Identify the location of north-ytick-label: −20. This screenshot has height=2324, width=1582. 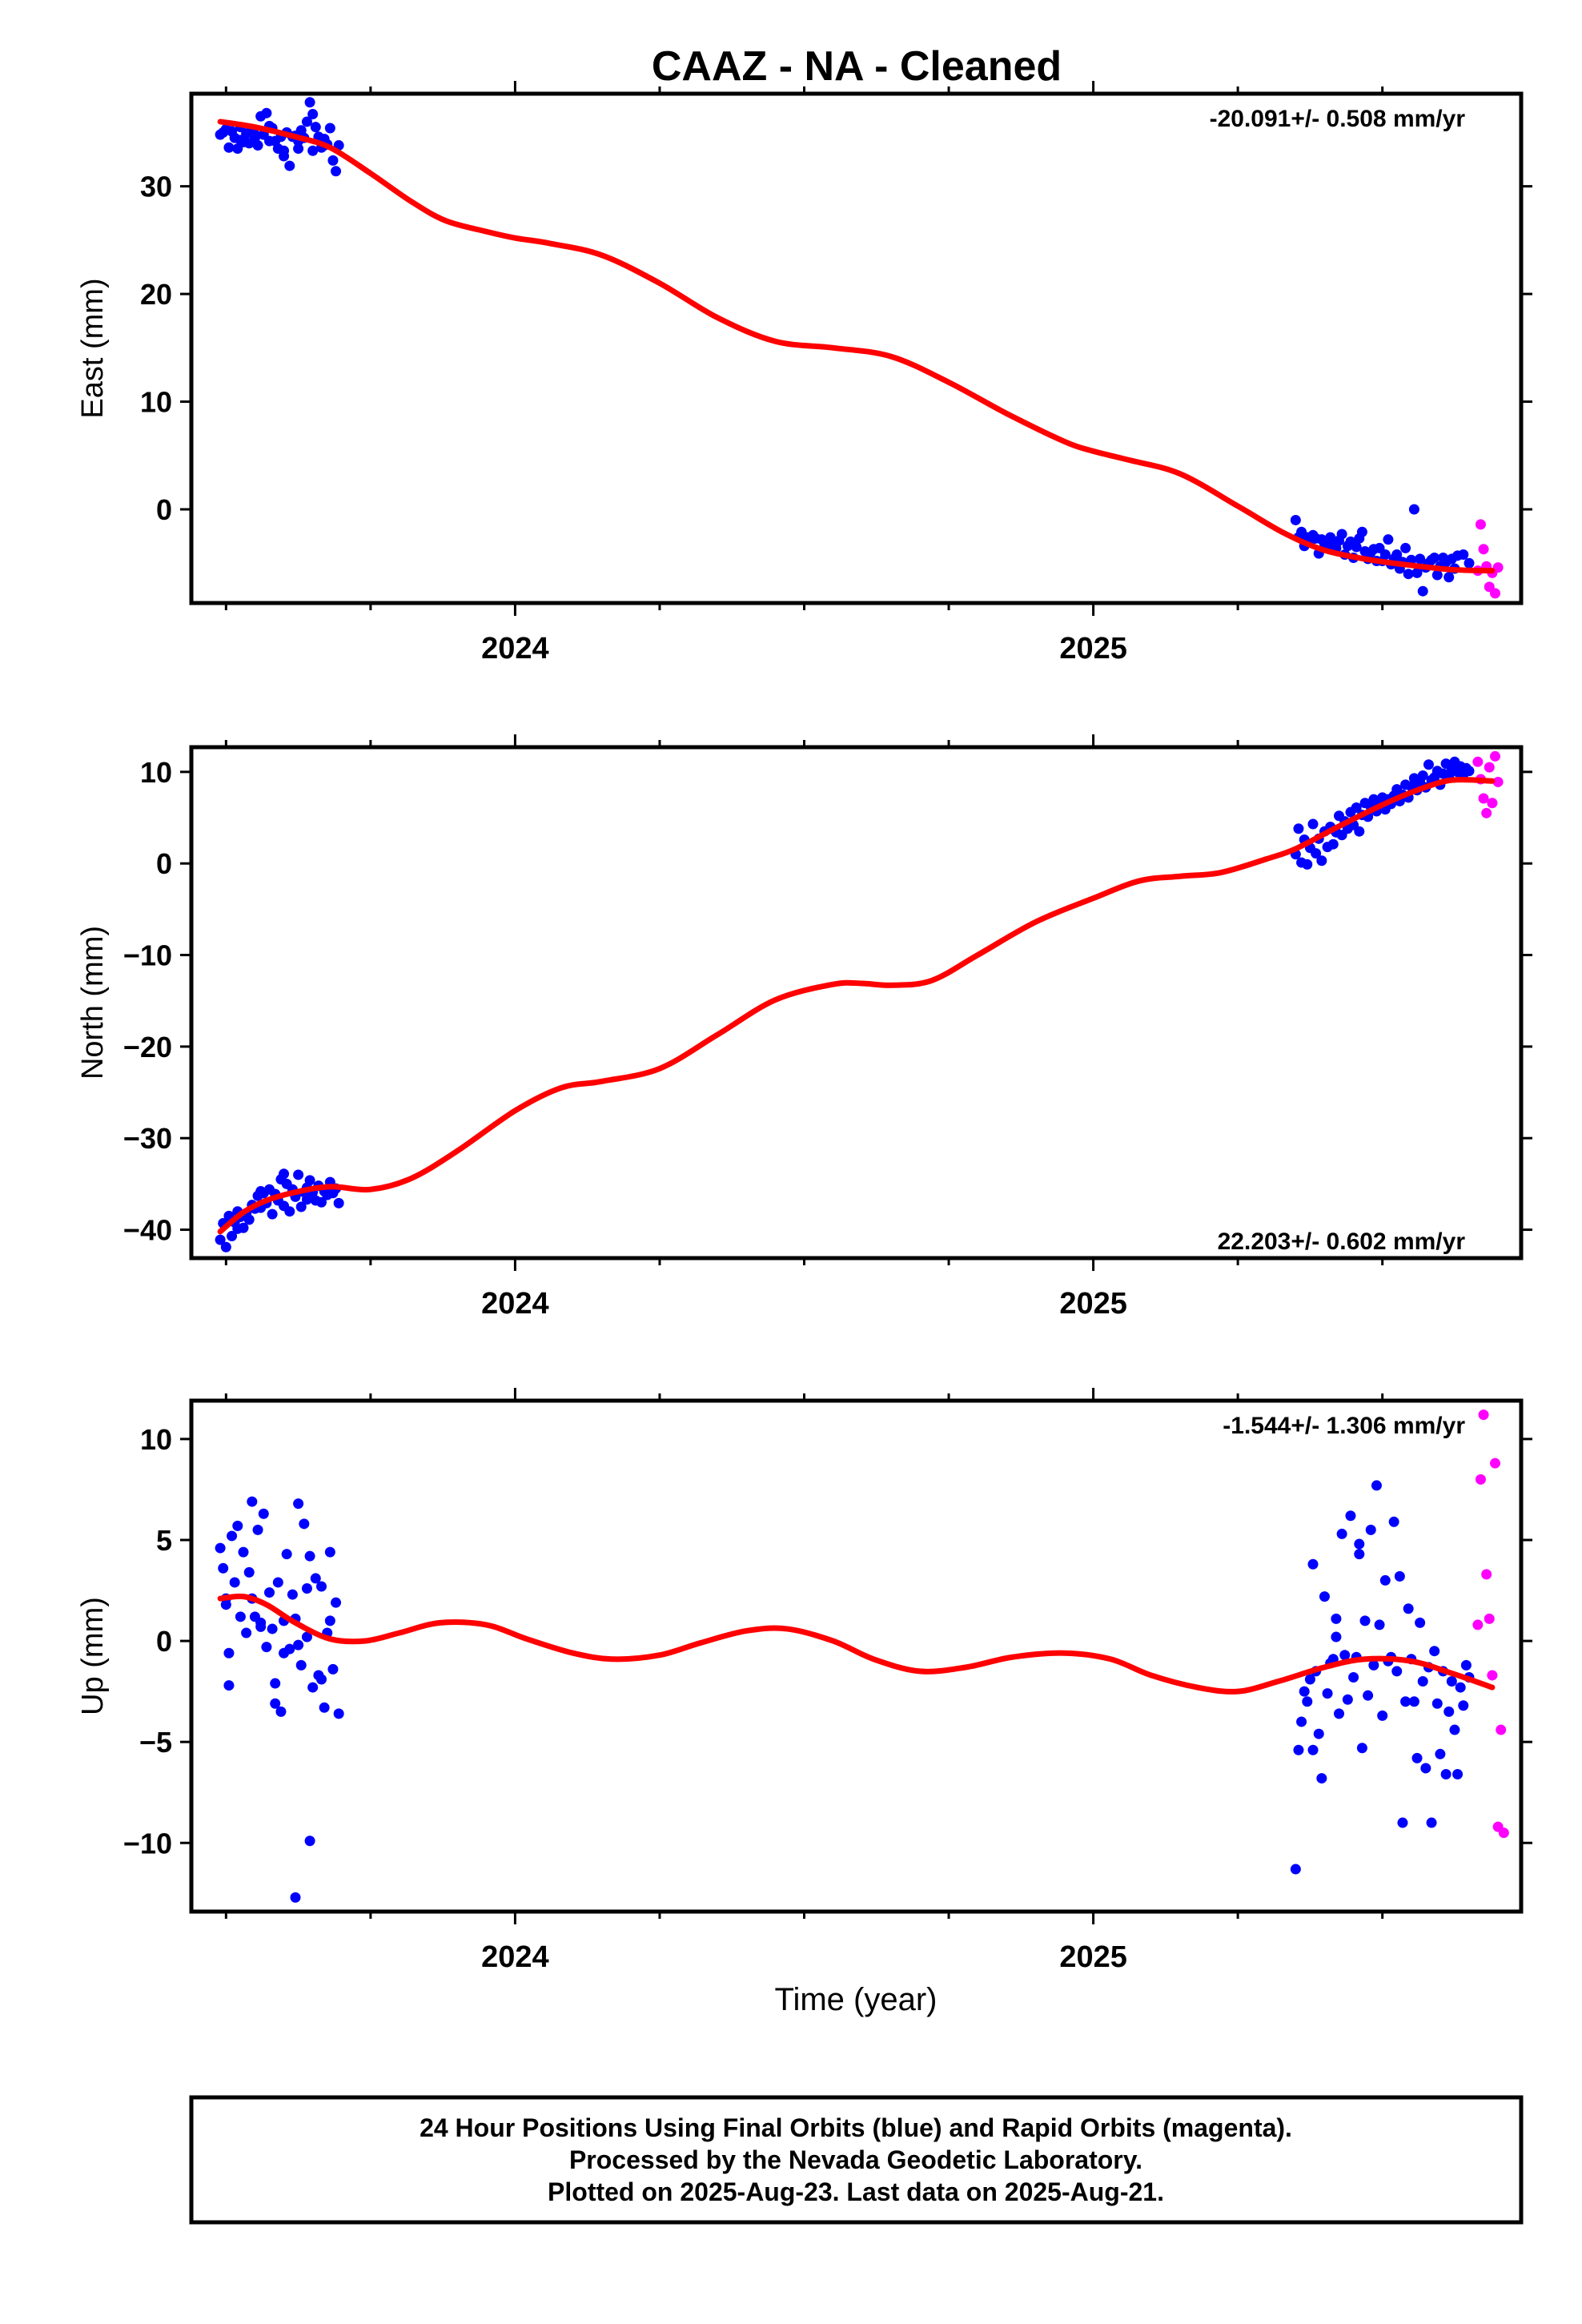
(147, 1047).